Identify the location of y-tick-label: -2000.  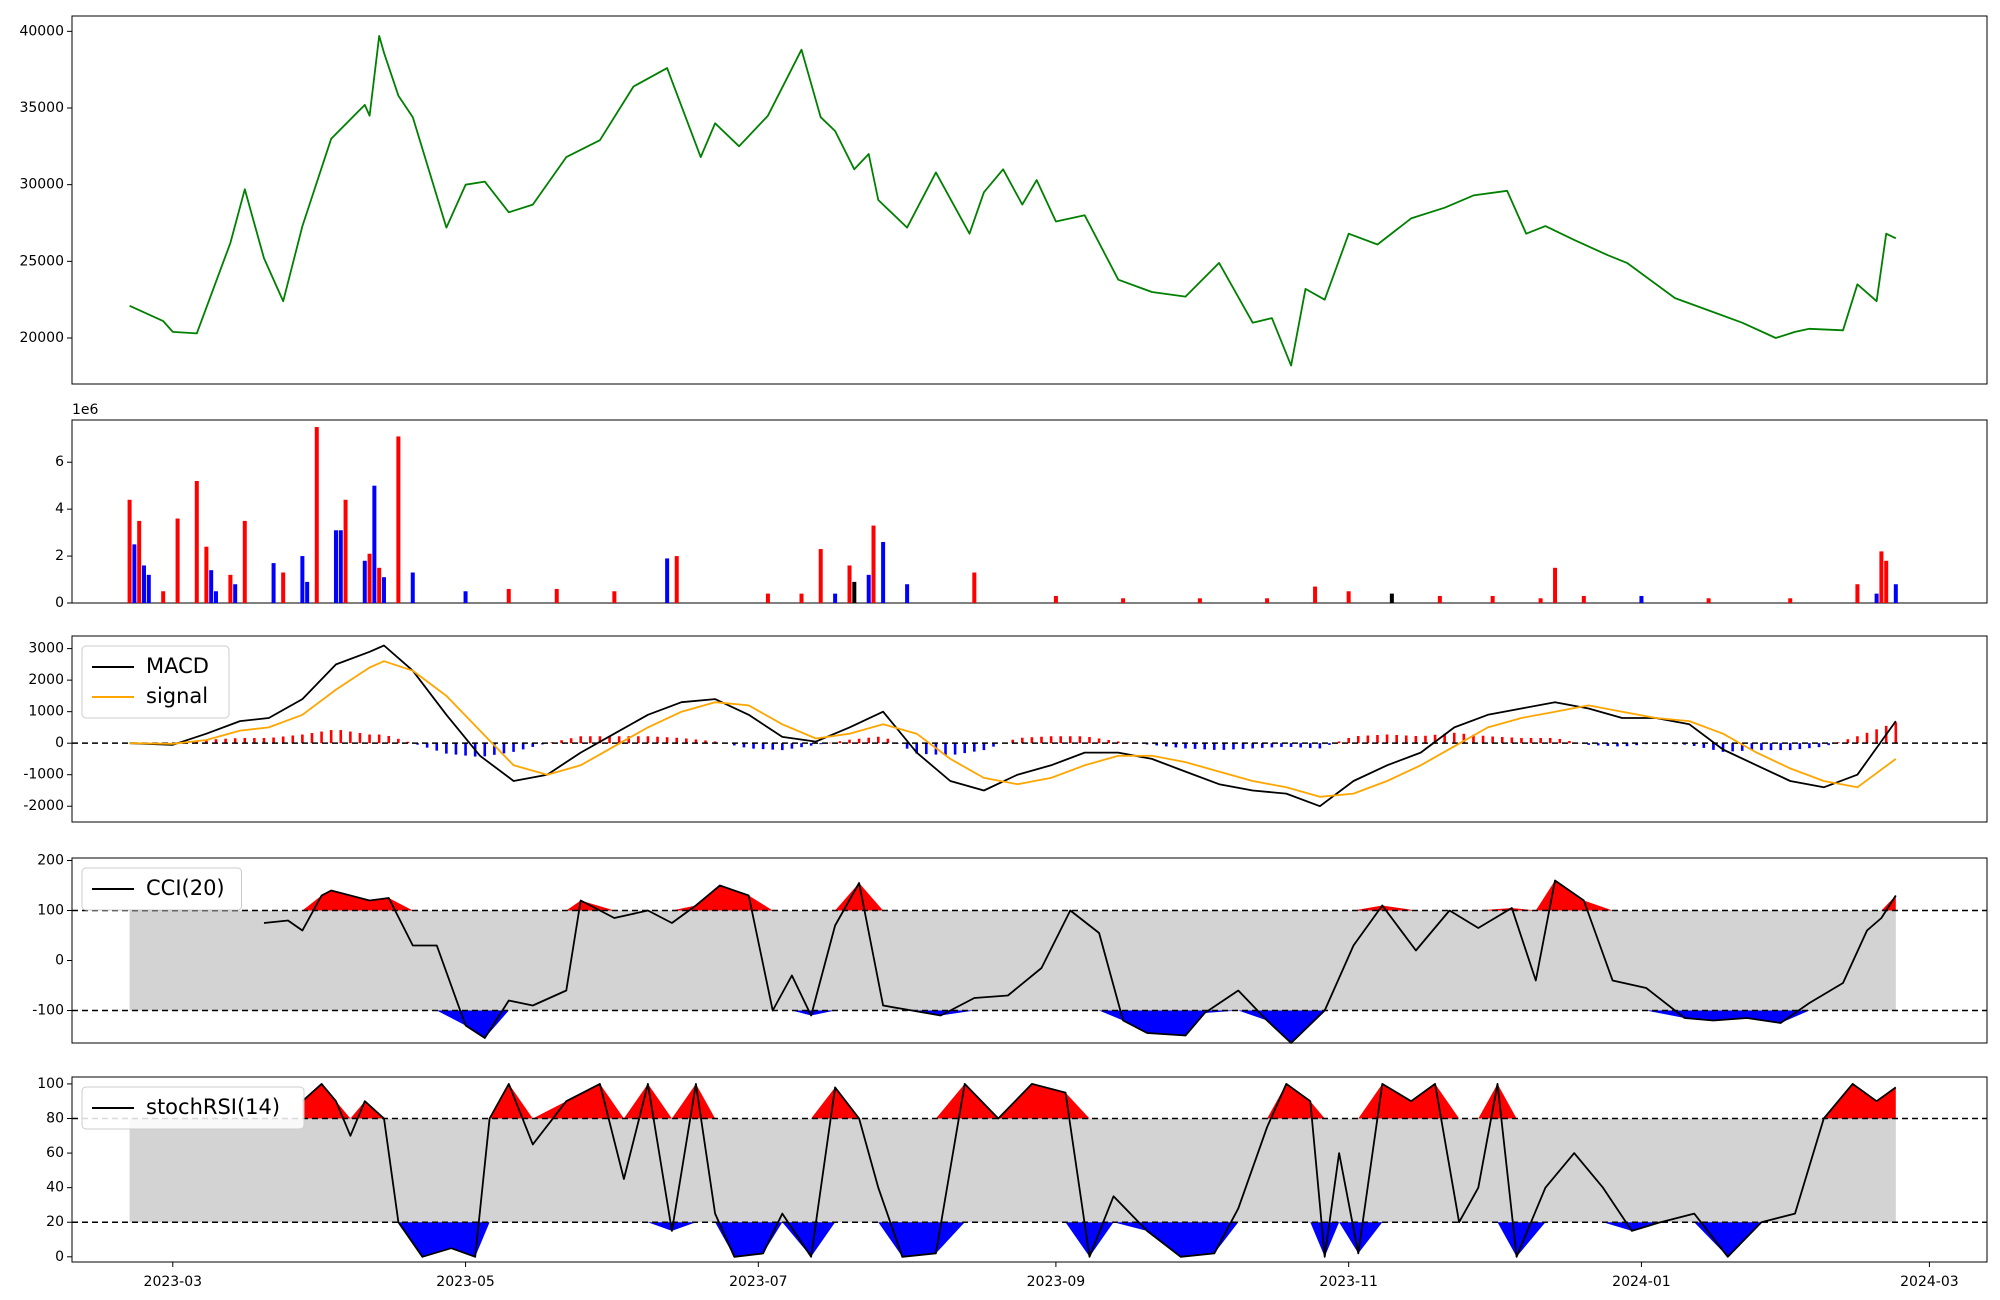
(43, 806).